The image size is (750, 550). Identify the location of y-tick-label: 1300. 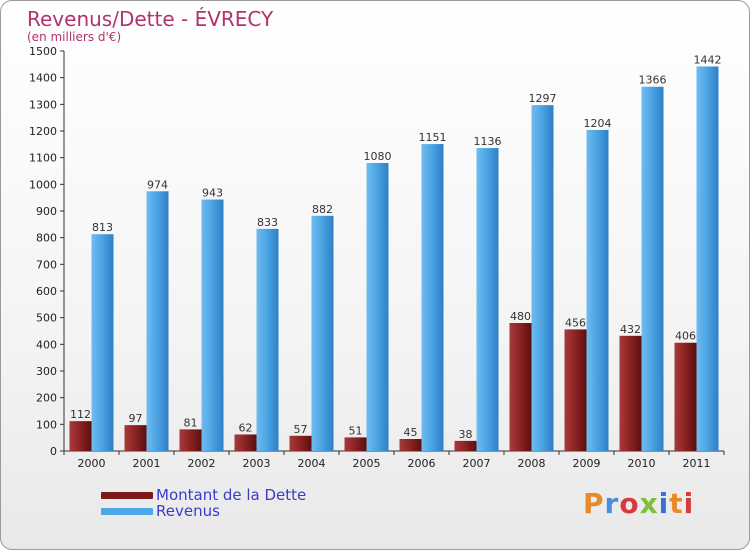
(43, 104).